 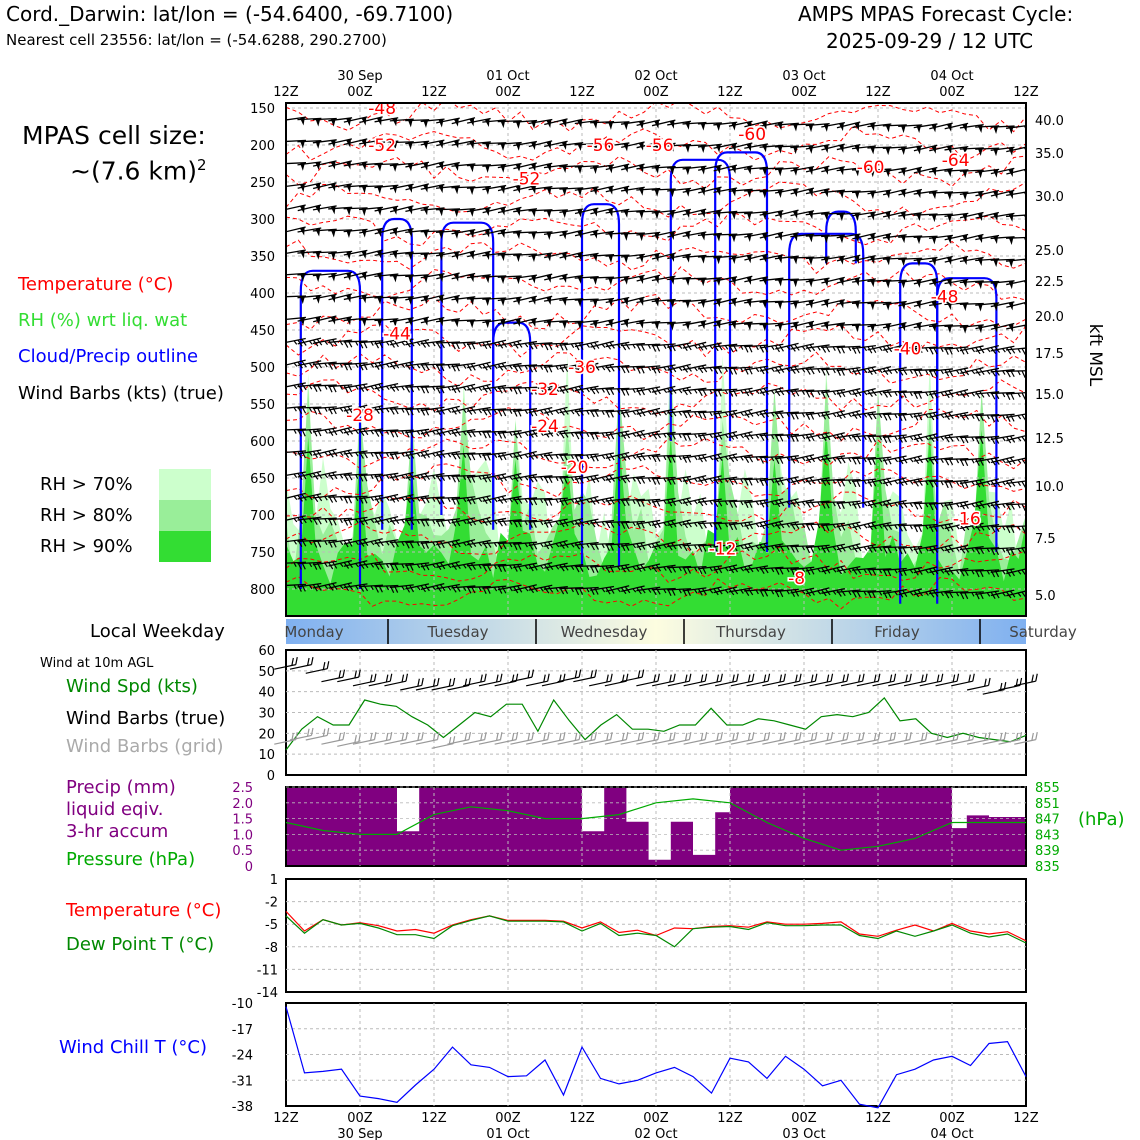 I want to click on weekday-label: Local Weekday, so click(x=157, y=631).